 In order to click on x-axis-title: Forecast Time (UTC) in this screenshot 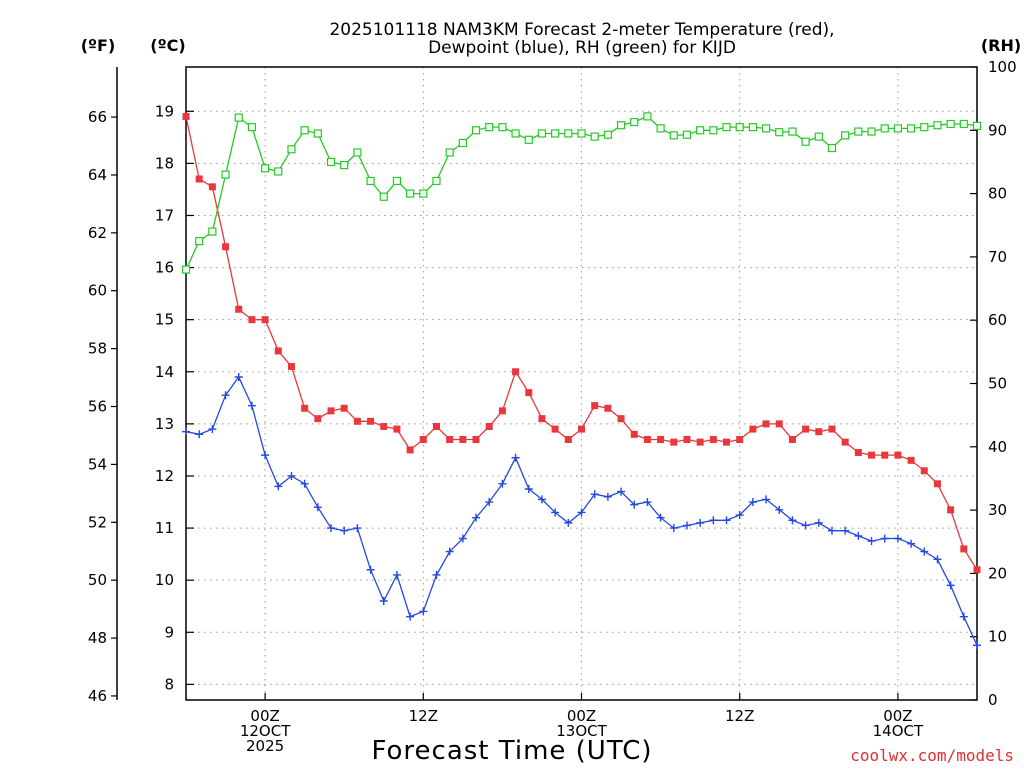, I will do `click(511, 751)`.